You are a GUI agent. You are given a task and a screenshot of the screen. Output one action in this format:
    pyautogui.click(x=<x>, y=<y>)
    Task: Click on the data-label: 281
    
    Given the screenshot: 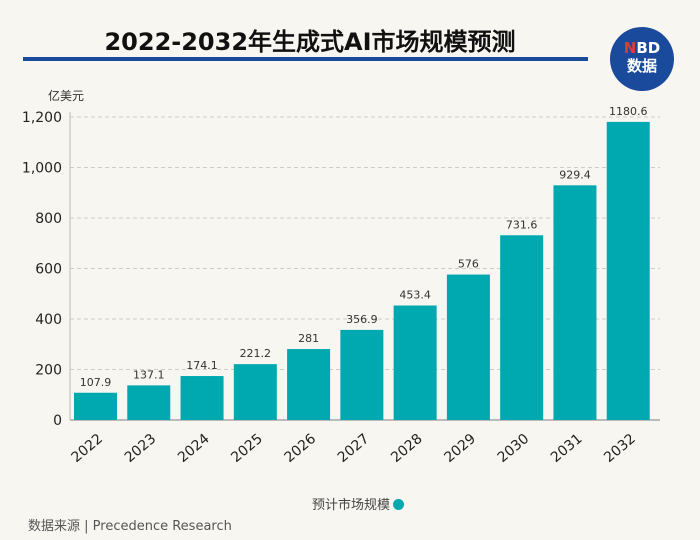 What is the action you would take?
    pyautogui.click(x=308, y=338)
    